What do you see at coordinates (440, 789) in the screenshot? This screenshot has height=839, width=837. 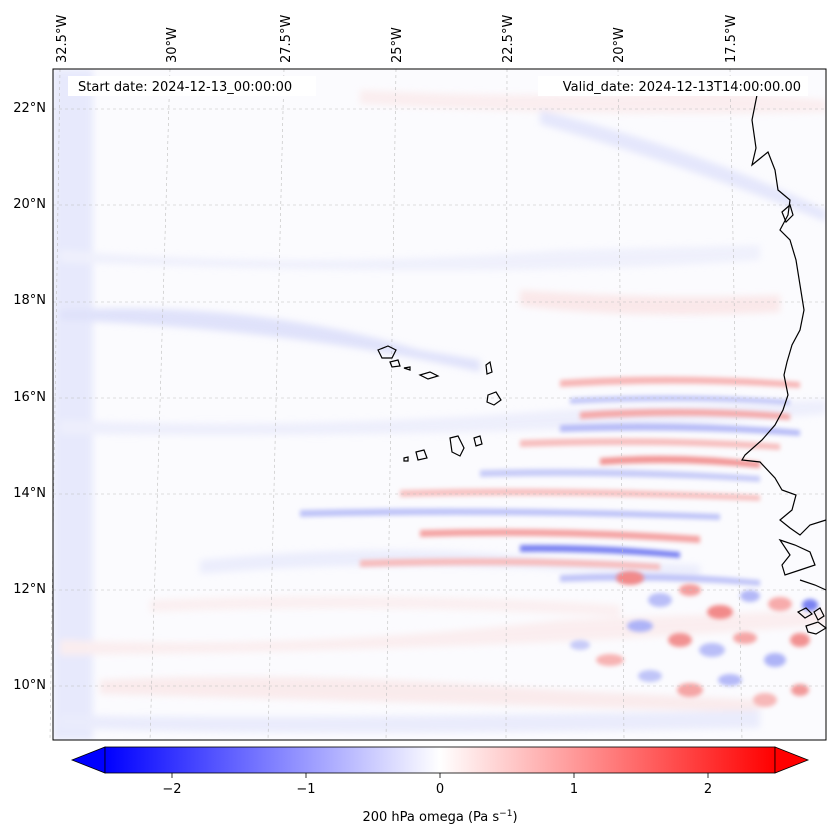 I see `colorbar-tick-label: 0` at bounding box center [440, 789].